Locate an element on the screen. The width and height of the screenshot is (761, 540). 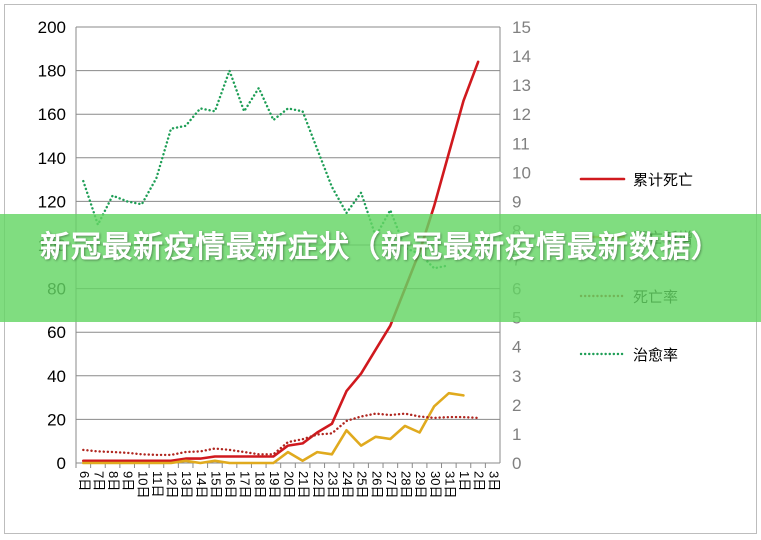
x-tick-label: 31日 is located at coordinates (449, 484).